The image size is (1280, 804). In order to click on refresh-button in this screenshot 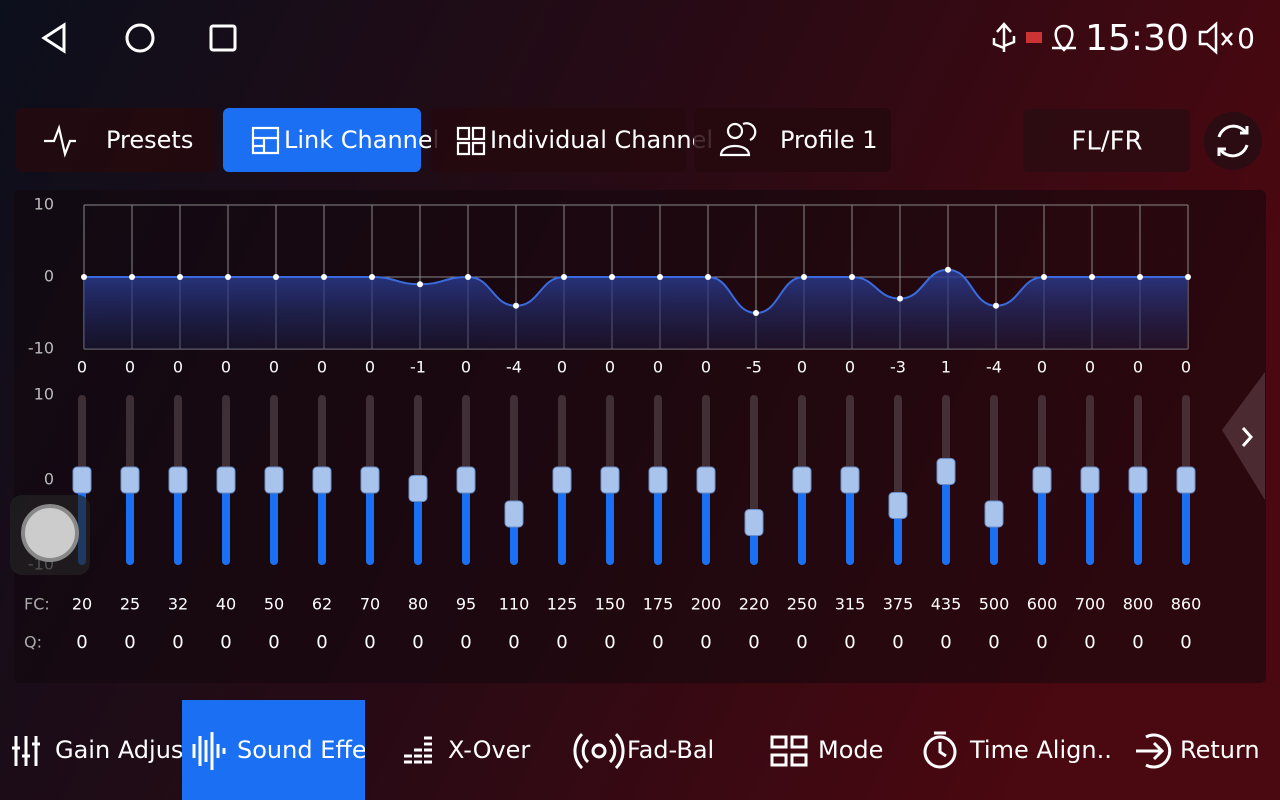, I will do `click(1233, 141)`.